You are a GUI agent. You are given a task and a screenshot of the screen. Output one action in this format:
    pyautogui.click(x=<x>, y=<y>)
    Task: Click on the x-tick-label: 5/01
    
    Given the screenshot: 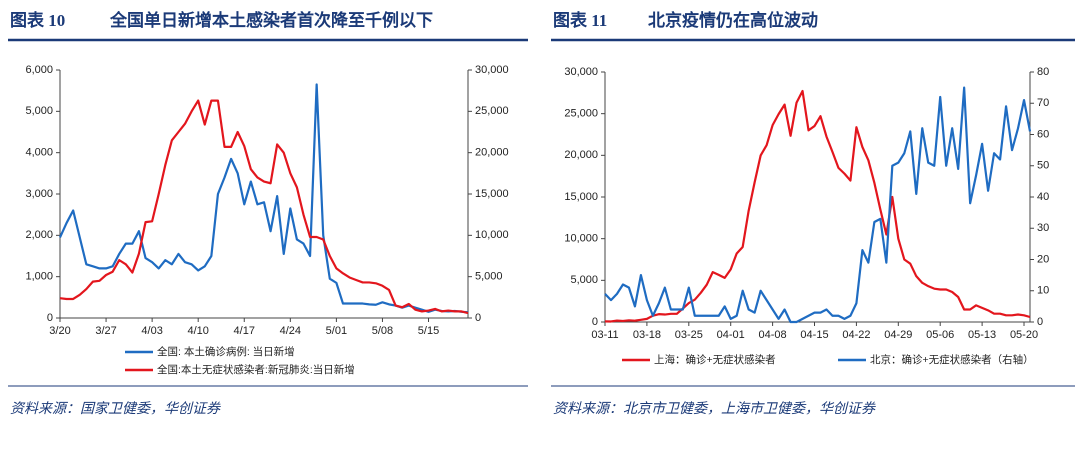 What is the action you would take?
    pyautogui.click(x=336, y=331)
    